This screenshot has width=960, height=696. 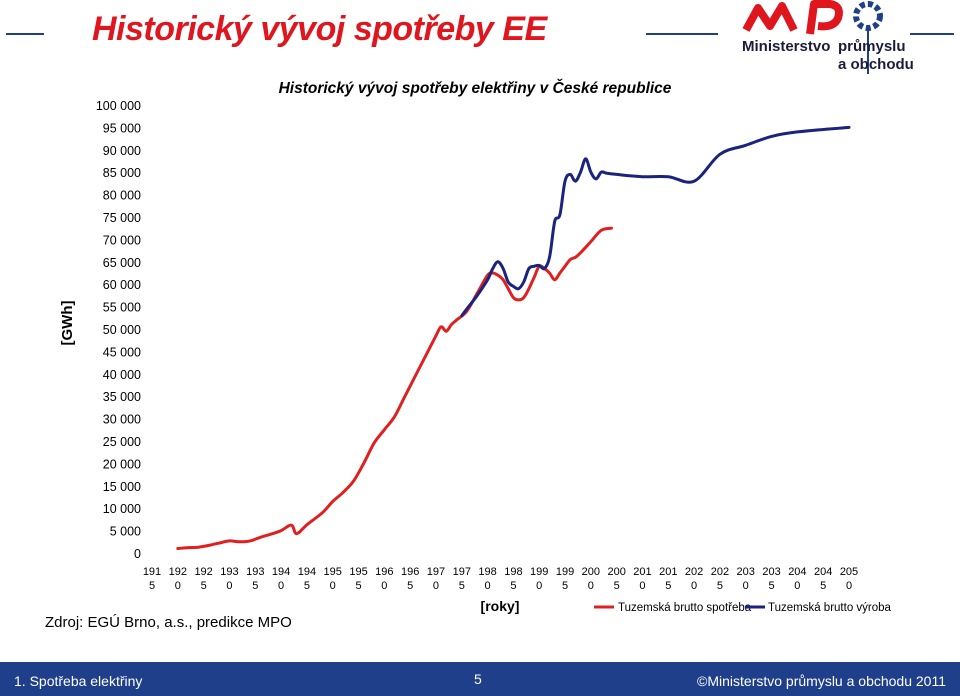 What do you see at coordinates (685, 608) in the screenshot?
I see `legend-label-consumption: Tuzemská brutto spotřeba` at bounding box center [685, 608].